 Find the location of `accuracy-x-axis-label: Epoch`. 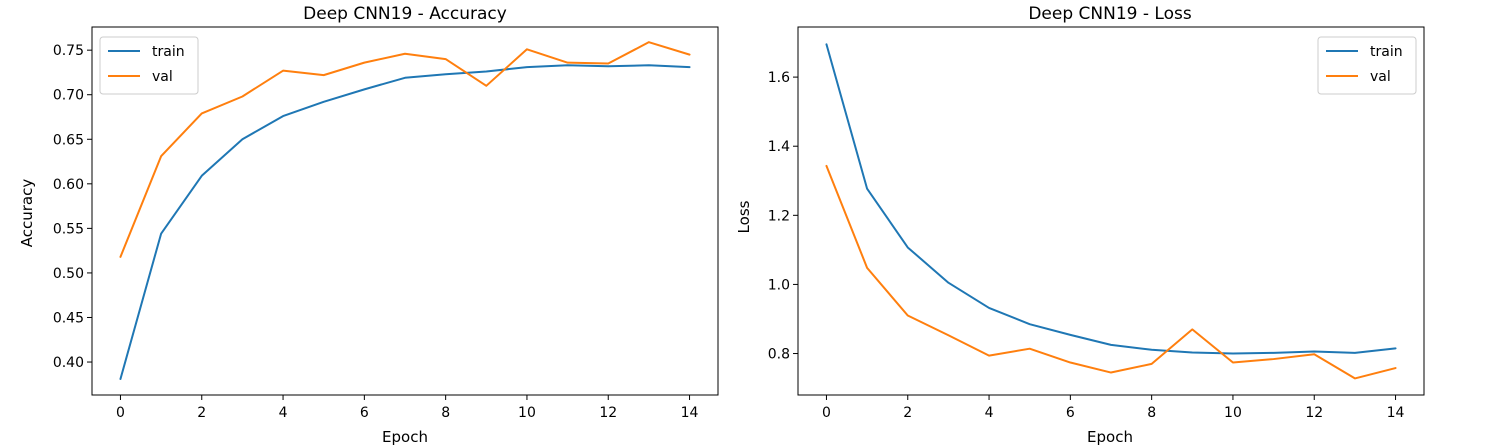

accuracy-x-axis-label: Epoch is located at coordinates (405, 437).